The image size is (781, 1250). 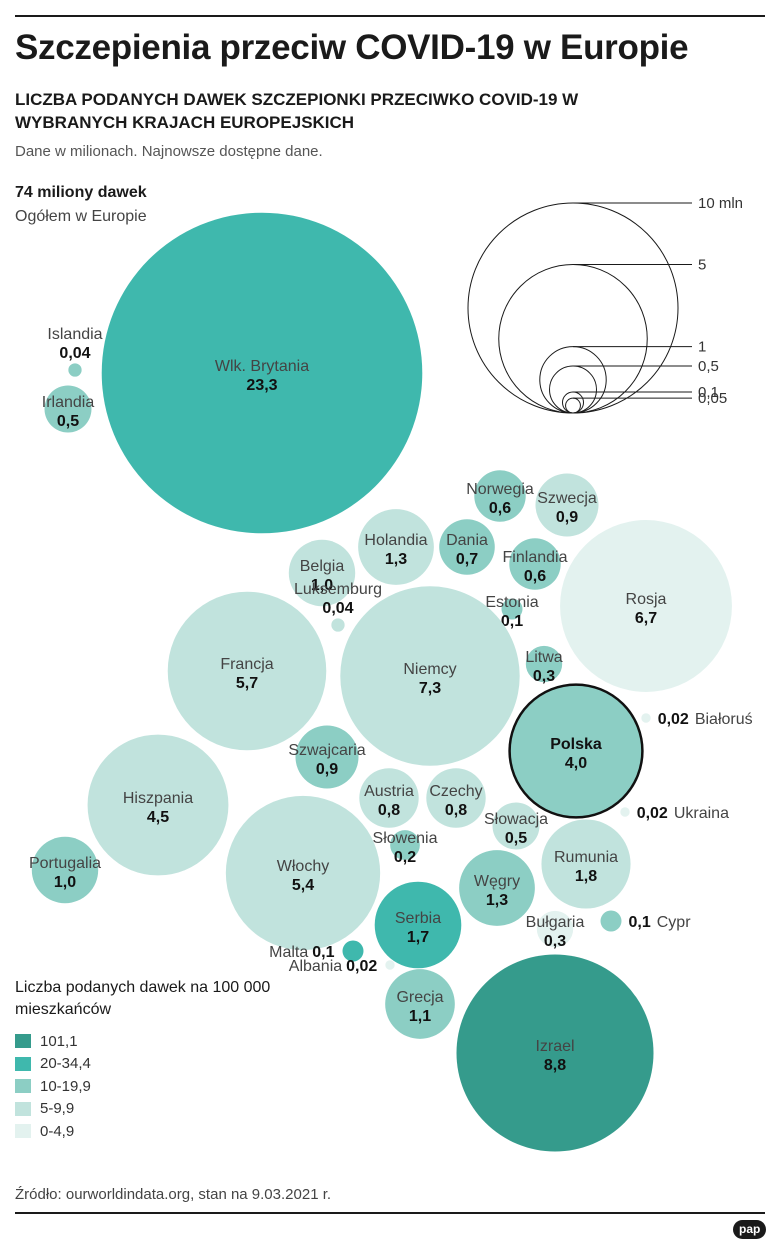 I want to click on legend-item: 20-34,4, so click(x=53, y=1064).